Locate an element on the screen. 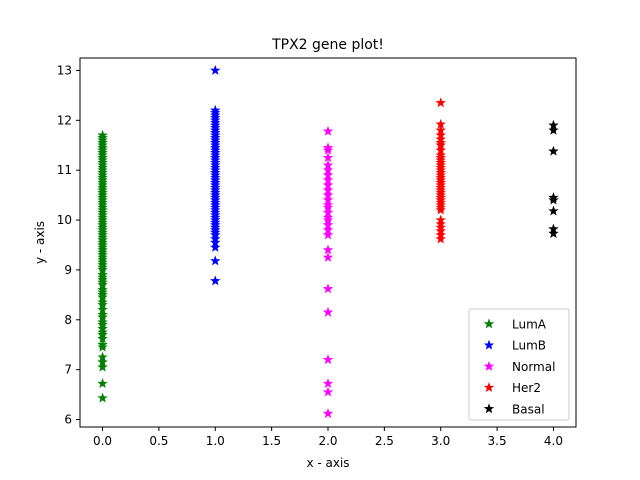 Image resolution: width=640 pixels, height=480 pixels. y-tick-label: 6 is located at coordinates (68, 420).